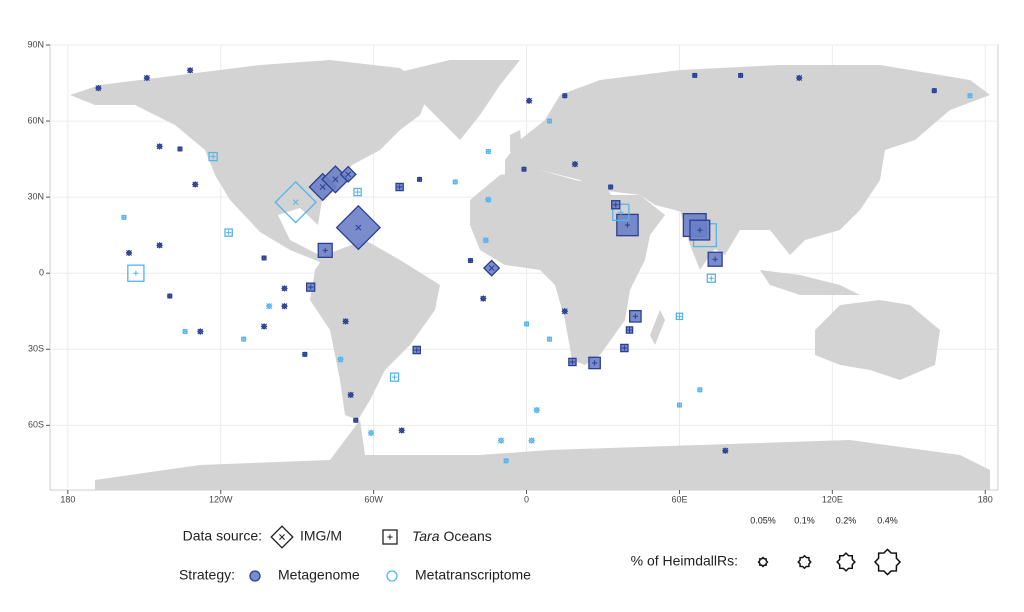 This screenshot has height=612, width=1024. What do you see at coordinates (221, 499) in the screenshot?
I see `x-tick-label: 120W` at bounding box center [221, 499].